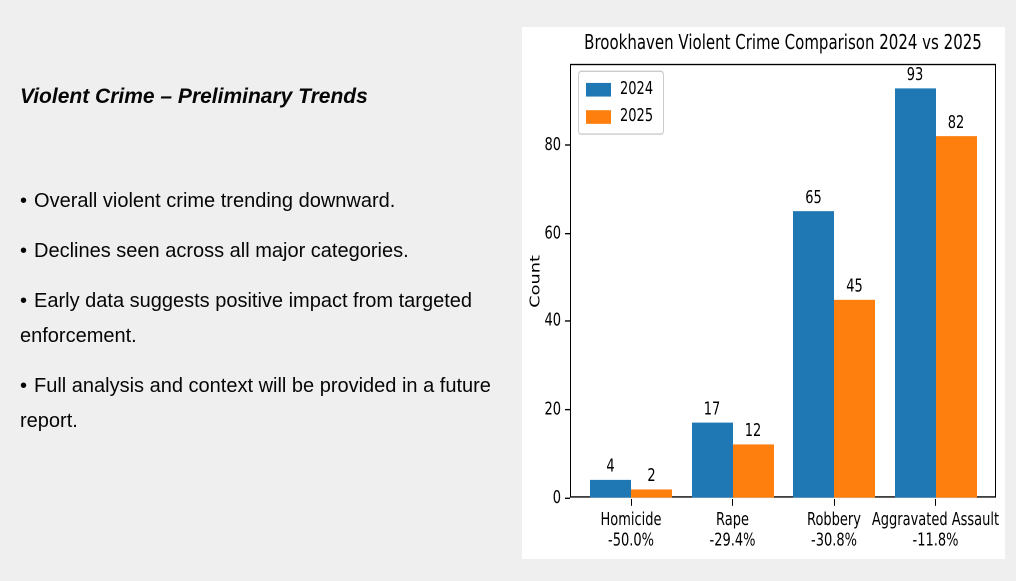 The image size is (1016, 581). Describe the element at coordinates (637, 116) in the screenshot. I see `legend-label: 2025` at that location.